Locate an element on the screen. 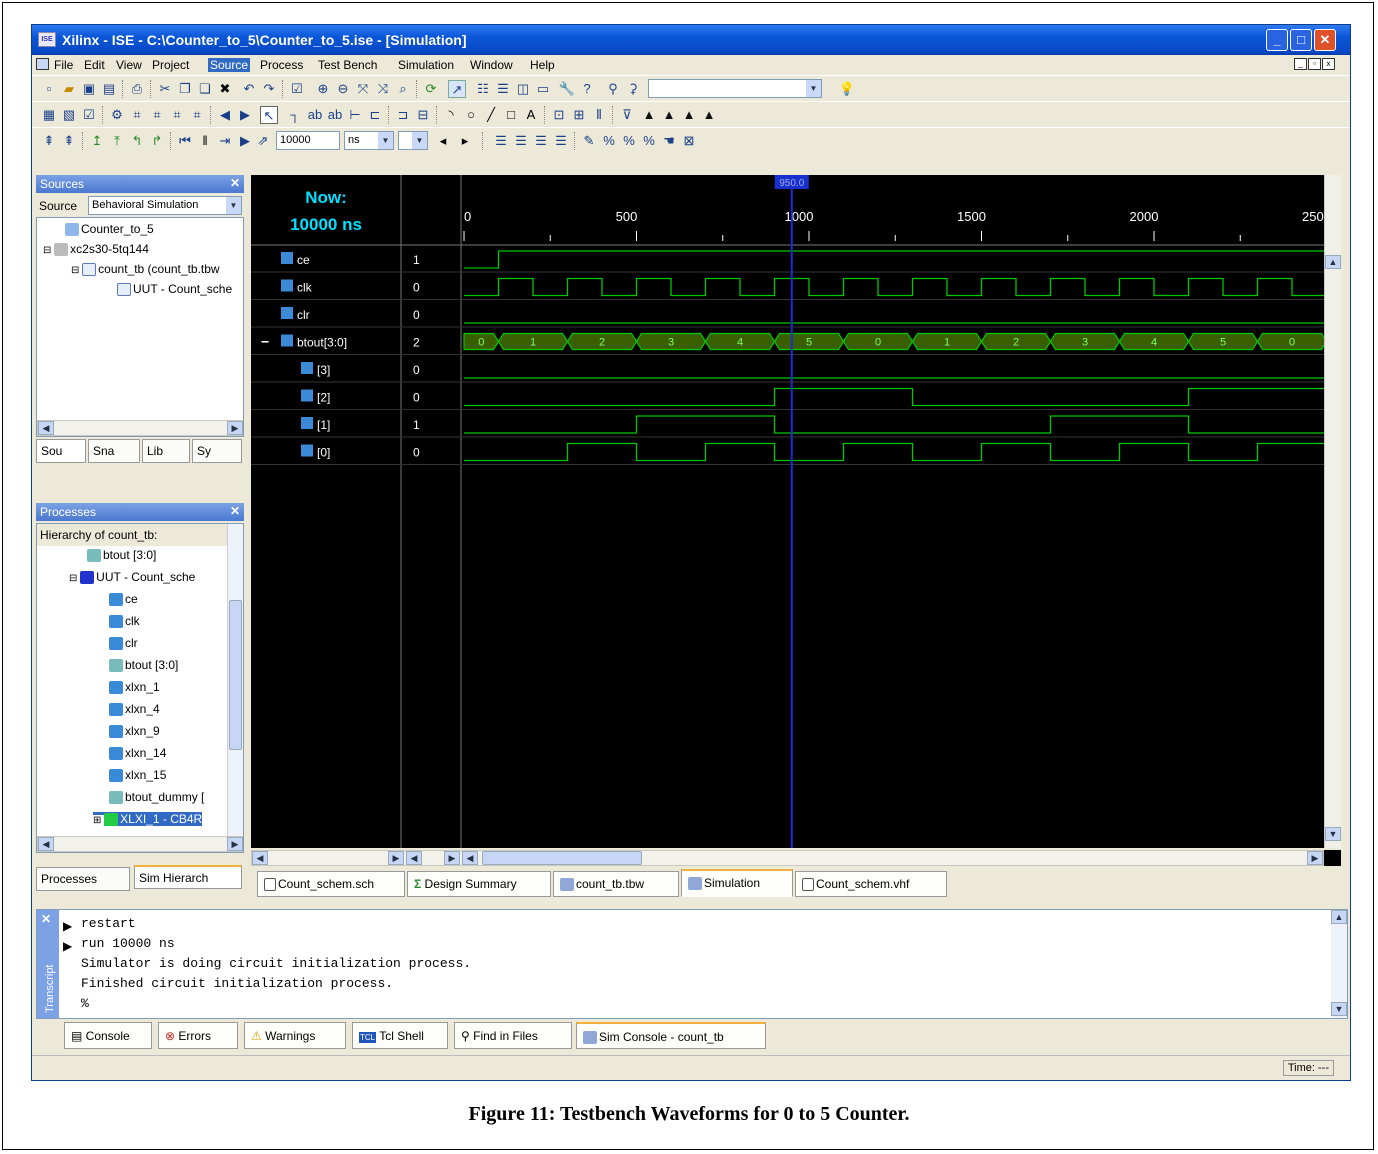 The image size is (1378, 1154). align-icon-4: ▲ is located at coordinates (709, 114).